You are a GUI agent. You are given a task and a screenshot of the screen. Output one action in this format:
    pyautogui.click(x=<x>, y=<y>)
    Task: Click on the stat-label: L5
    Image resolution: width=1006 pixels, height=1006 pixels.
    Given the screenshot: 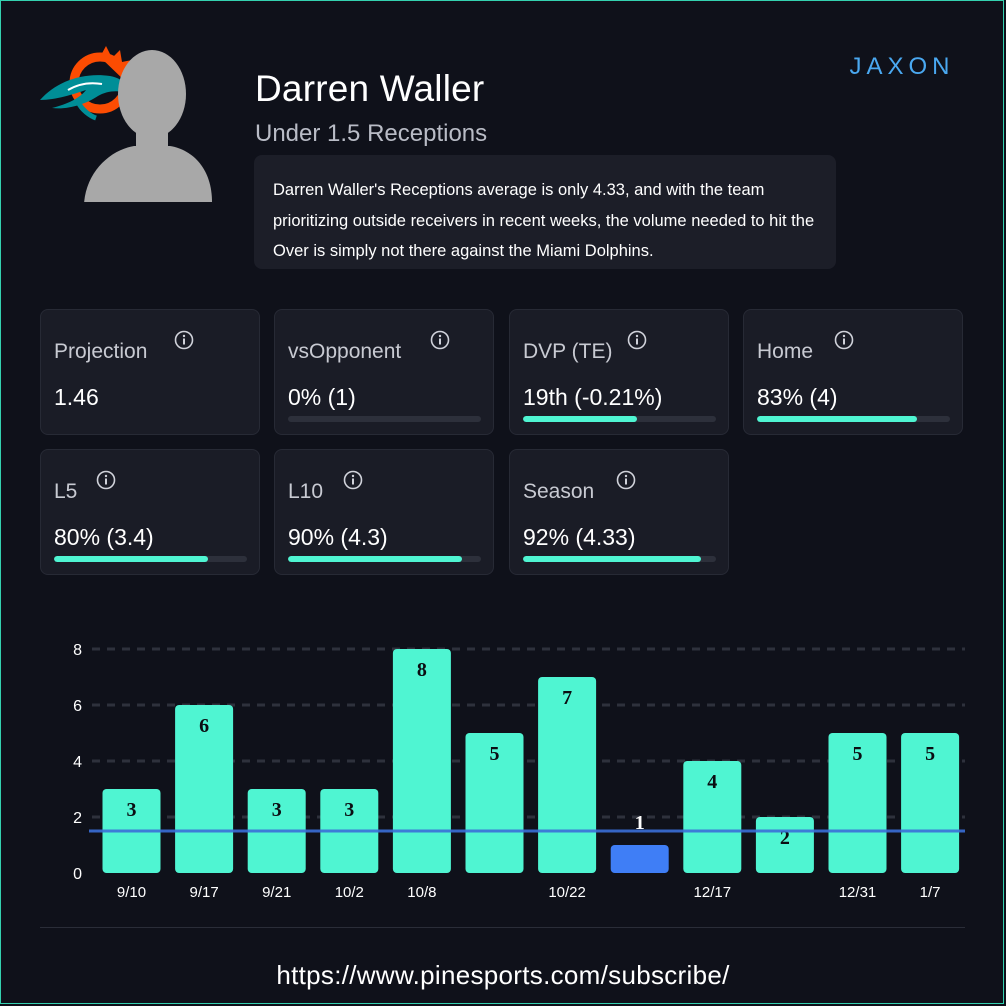 What is the action you would take?
    pyautogui.click(x=66, y=491)
    